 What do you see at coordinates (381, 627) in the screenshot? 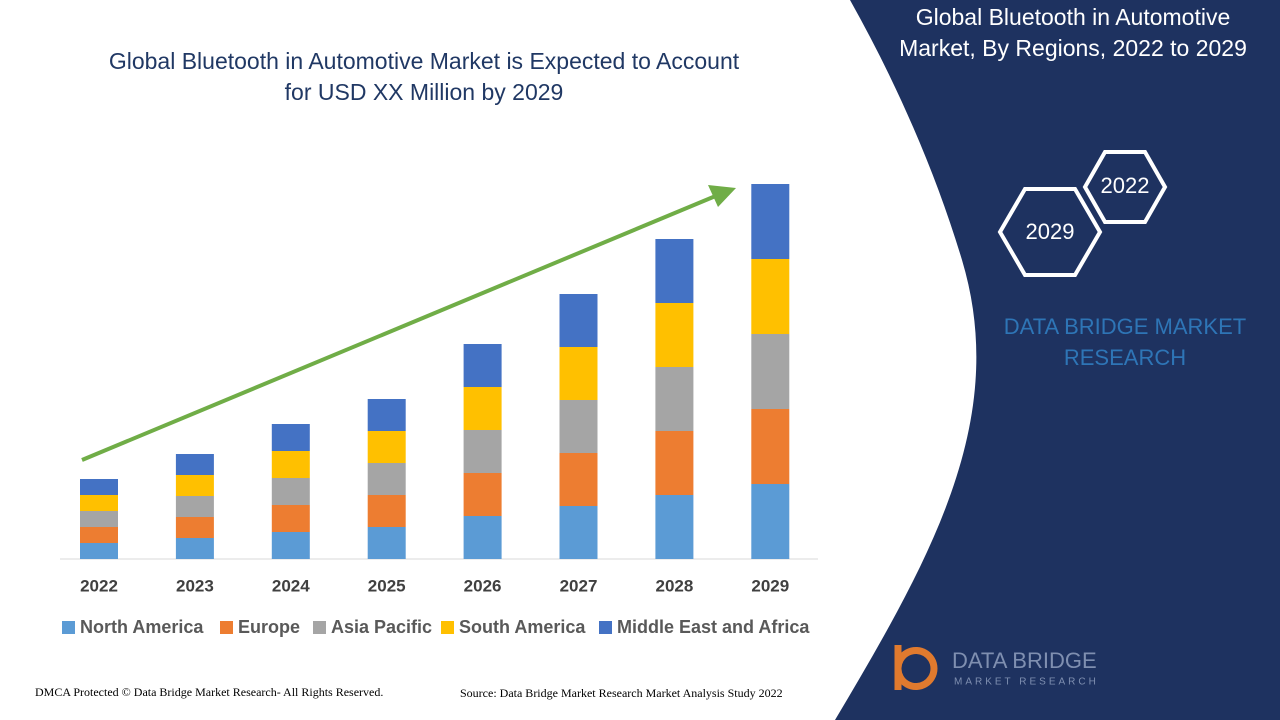
I see `legend-label: Asia Pacific` at bounding box center [381, 627].